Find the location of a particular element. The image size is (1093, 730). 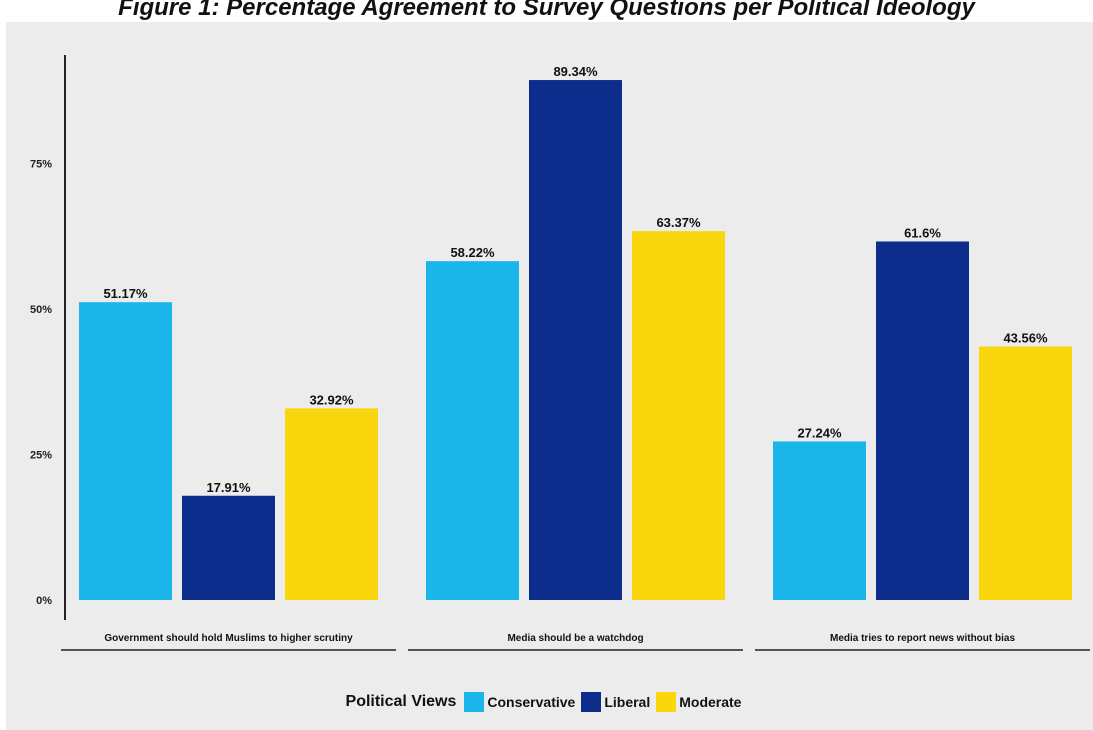

legend-swatch-moderate is located at coordinates (666, 702).